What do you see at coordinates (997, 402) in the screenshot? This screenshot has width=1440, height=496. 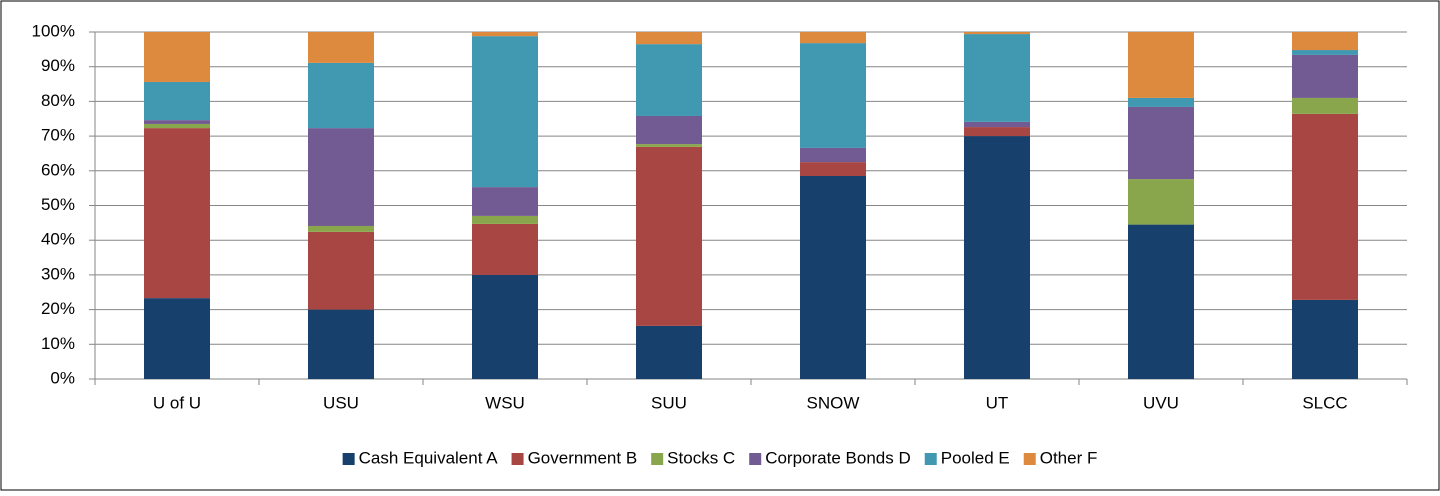 I see `x-tick-label: UT` at bounding box center [997, 402].